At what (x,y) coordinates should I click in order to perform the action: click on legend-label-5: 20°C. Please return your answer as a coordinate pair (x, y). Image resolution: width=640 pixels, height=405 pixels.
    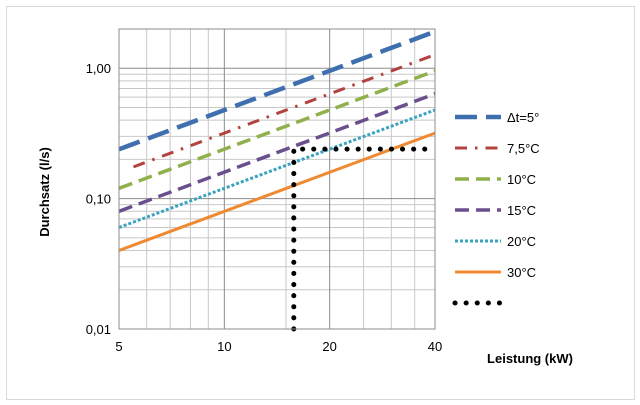
    Looking at the image, I should click on (521, 241).